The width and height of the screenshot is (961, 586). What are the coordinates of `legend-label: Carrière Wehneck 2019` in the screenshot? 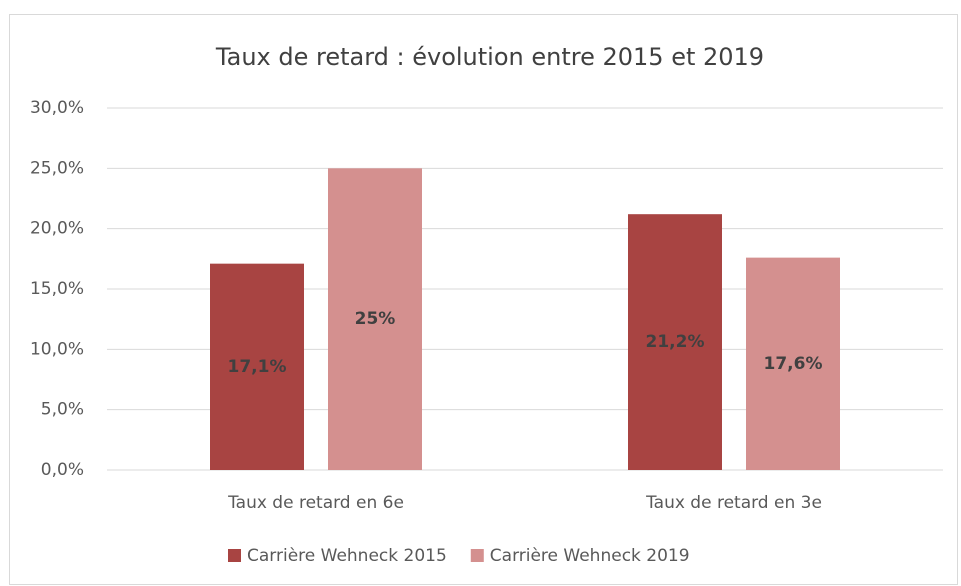 It's located at (590, 556).